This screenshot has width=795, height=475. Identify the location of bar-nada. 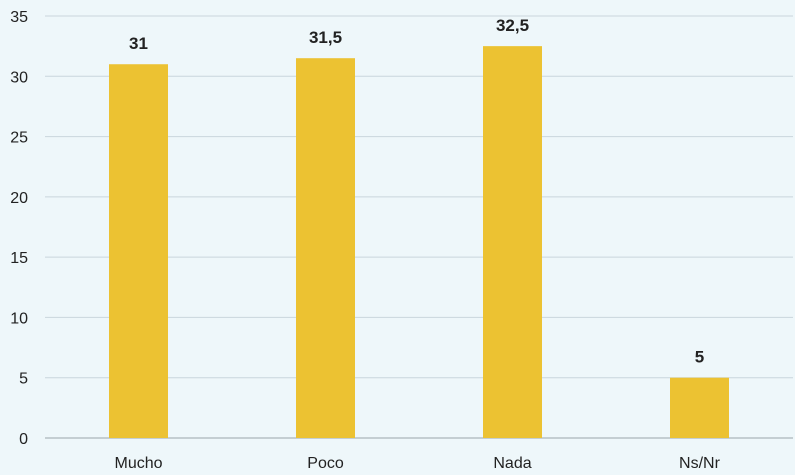
(512, 242).